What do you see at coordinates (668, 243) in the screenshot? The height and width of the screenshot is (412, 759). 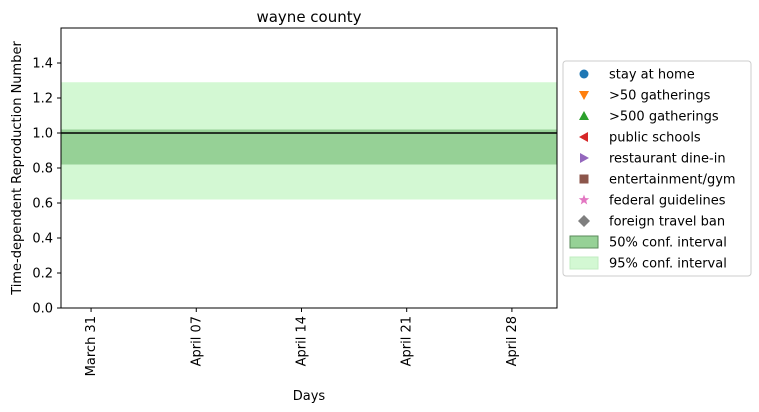 I see `legend-label: 50% conf. interval` at bounding box center [668, 243].